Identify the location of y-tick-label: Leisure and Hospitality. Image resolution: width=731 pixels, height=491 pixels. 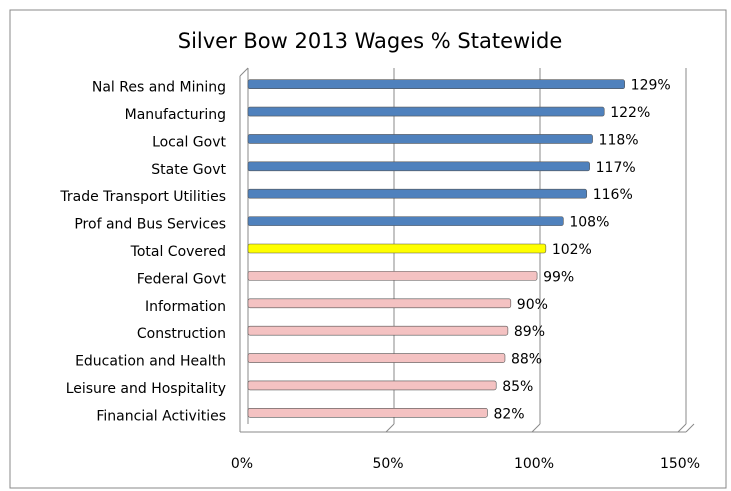
(146, 389).